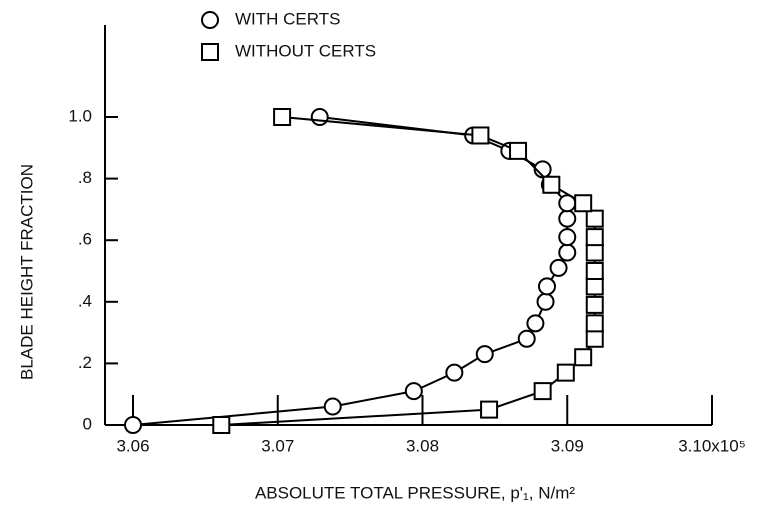  What do you see at coordinates (85, 362) in the screenshot?
I see `y-tick-label: .2` at bounding box center [85, 362].